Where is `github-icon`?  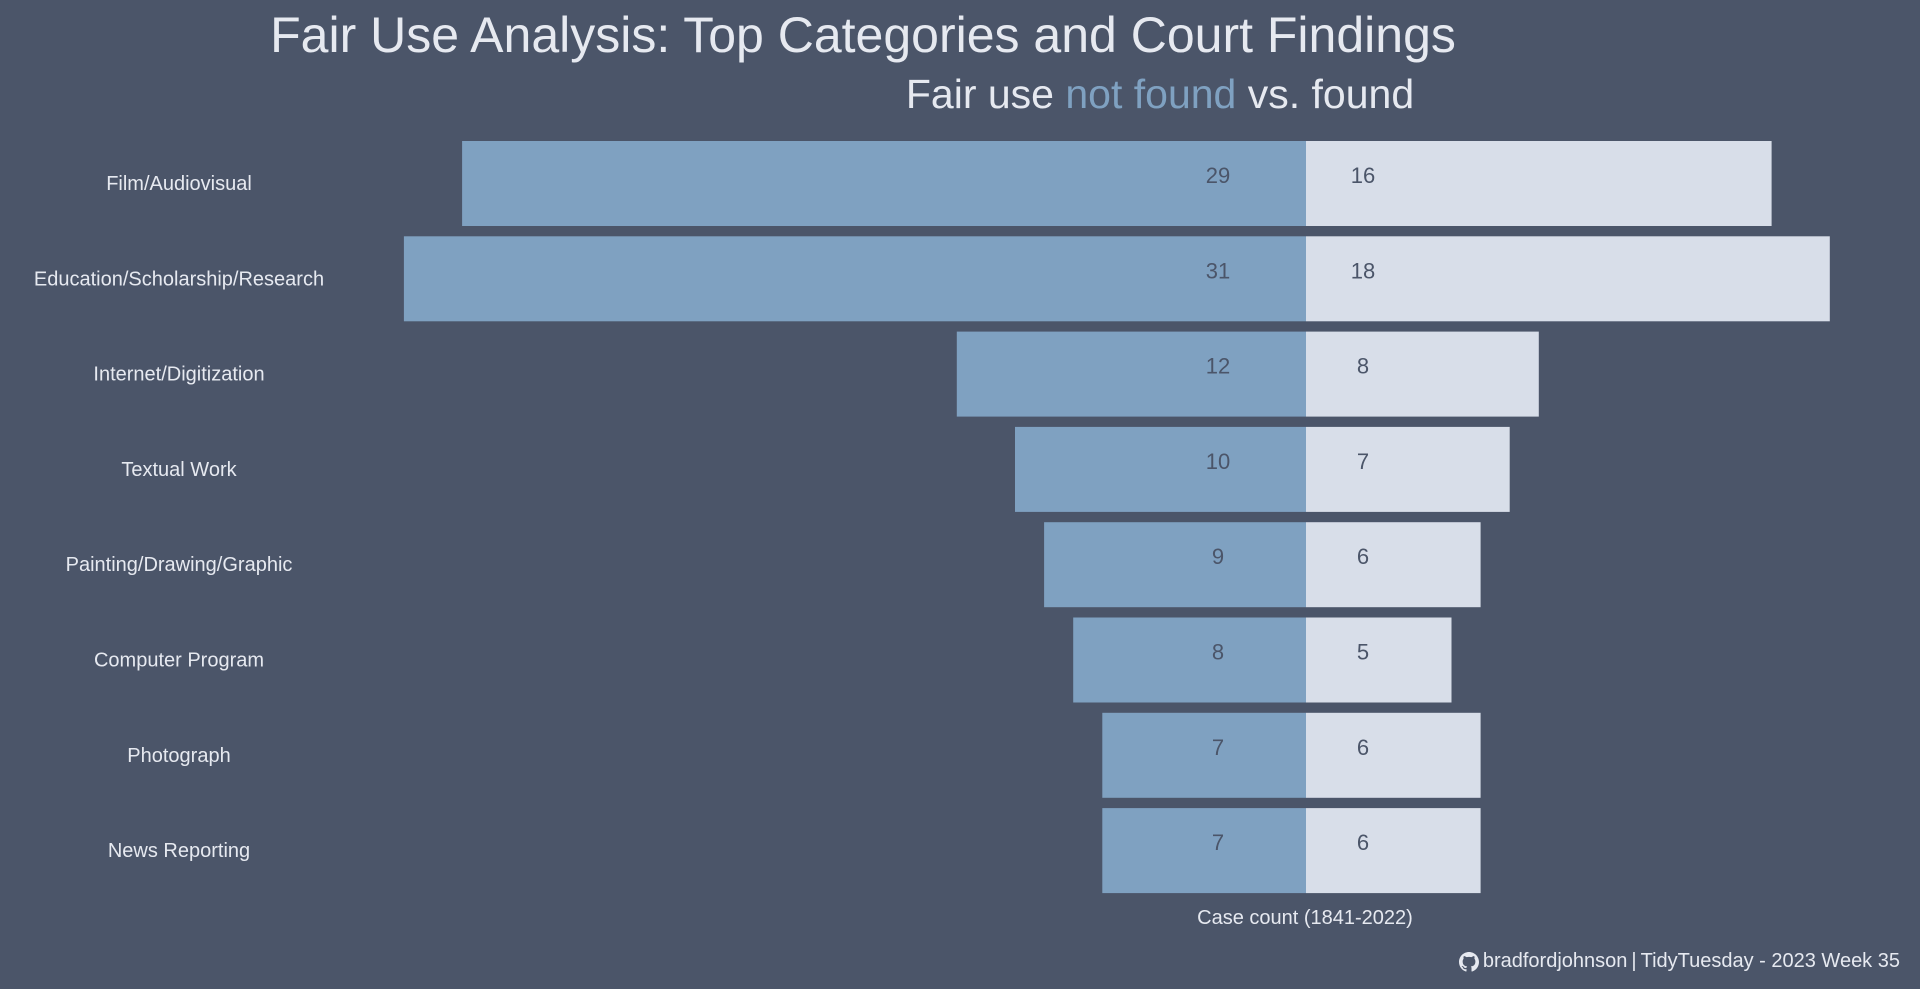
github-icon is located at coordinates (1468, 961).